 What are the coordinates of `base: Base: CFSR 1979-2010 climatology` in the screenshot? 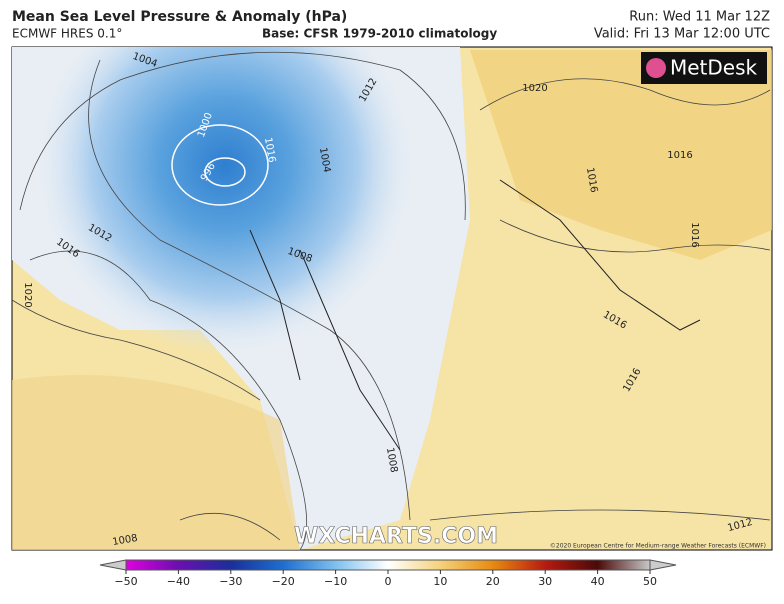 It's located at (379, 34).